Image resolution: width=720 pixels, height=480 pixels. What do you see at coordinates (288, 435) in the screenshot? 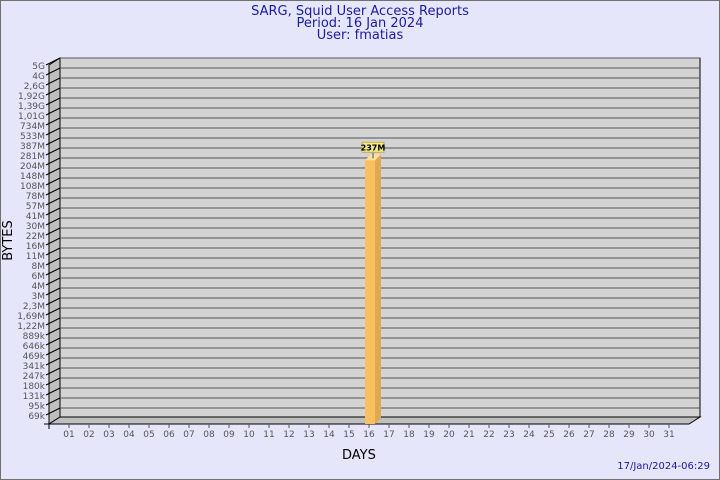
I see `x-tick-label: 12` at bounding box center [288, 435].